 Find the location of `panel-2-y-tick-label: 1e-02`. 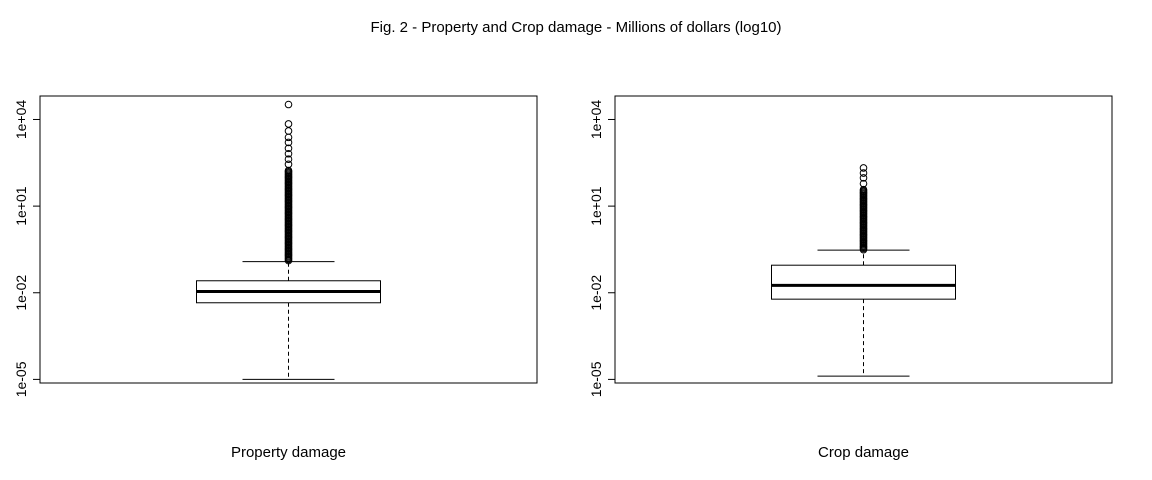

panel-2-y-tick-label: 1e-02 is located at coordinates (596, 293).